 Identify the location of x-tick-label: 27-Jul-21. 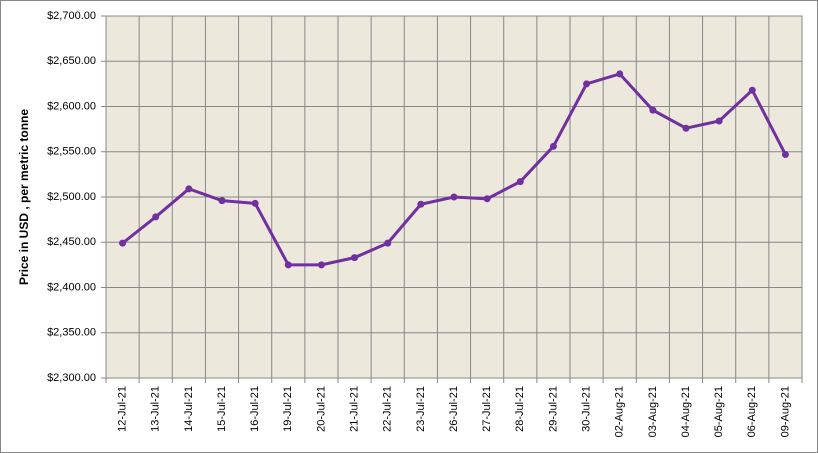
(487, 409).